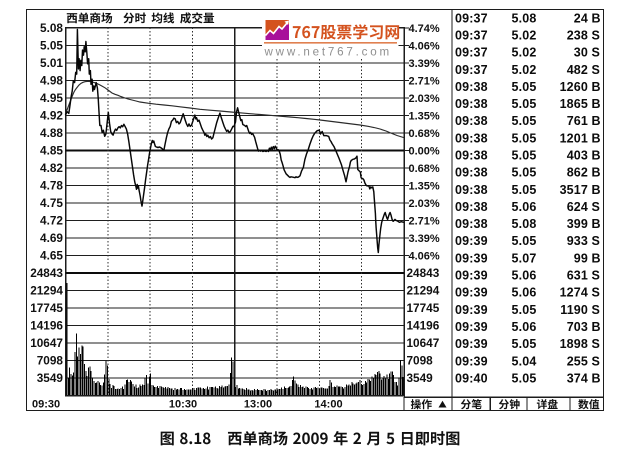 The width and height of the screenshot is (625, 457). Describe the element at coordinates (577, 241) in the screenshot. I see `svg-text: 933` at that location.